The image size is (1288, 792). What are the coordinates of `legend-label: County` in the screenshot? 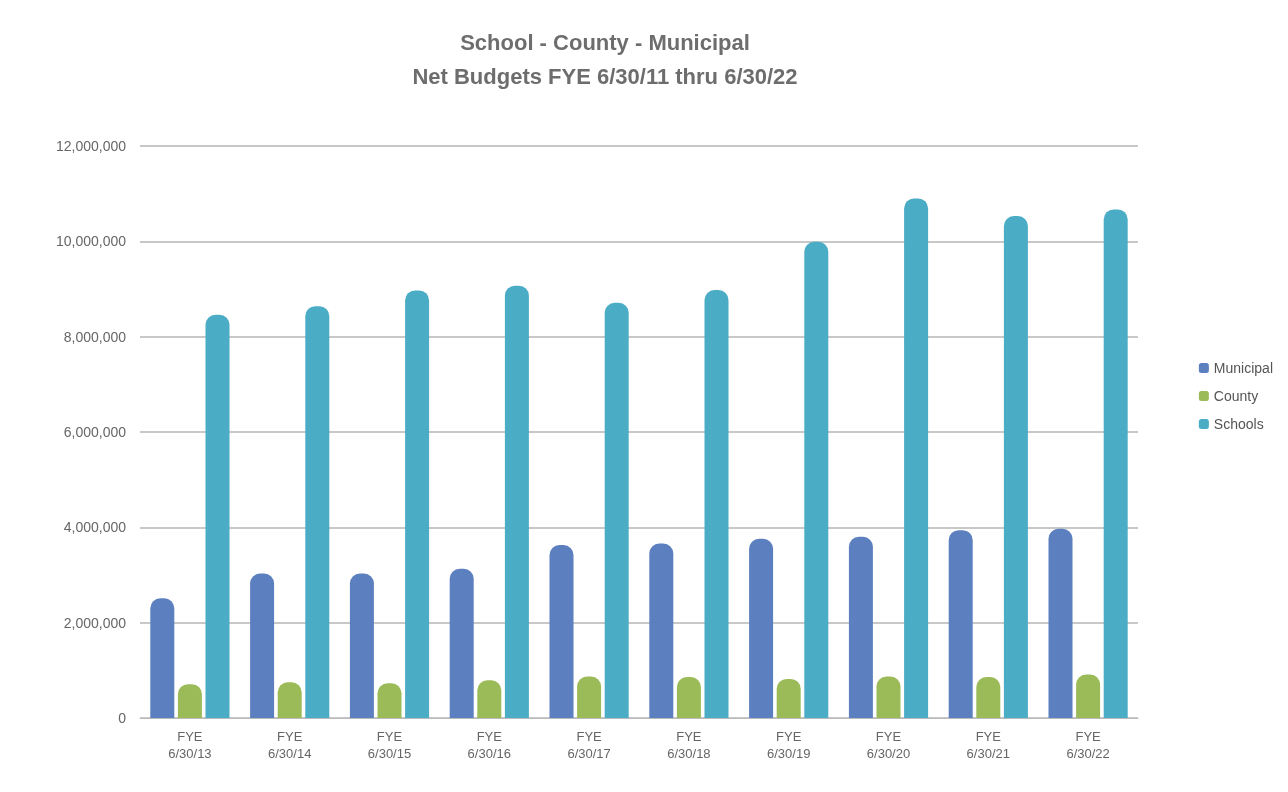 It's located at (1236, 396).